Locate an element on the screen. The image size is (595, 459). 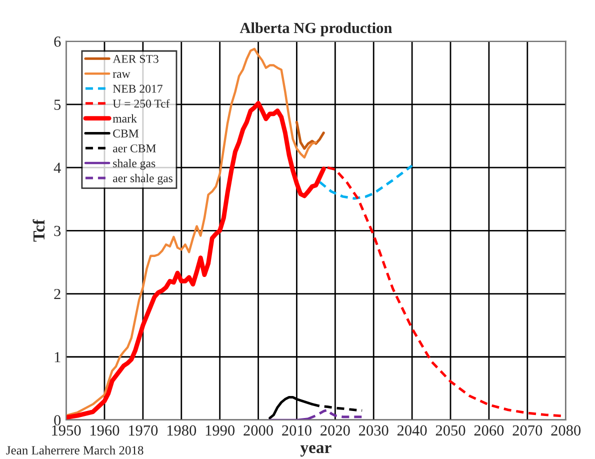
x-tick-label: 1950 is located at coordinates (66, 430).